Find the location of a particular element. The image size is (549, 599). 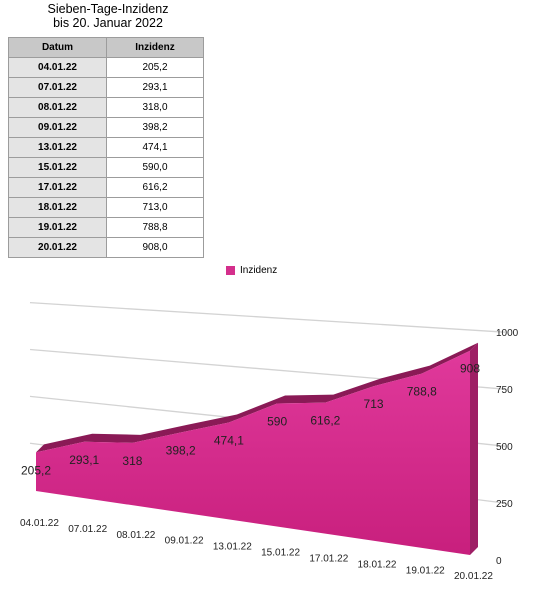

chart-legend: Inzidenz is located at coordinates (251, 270).